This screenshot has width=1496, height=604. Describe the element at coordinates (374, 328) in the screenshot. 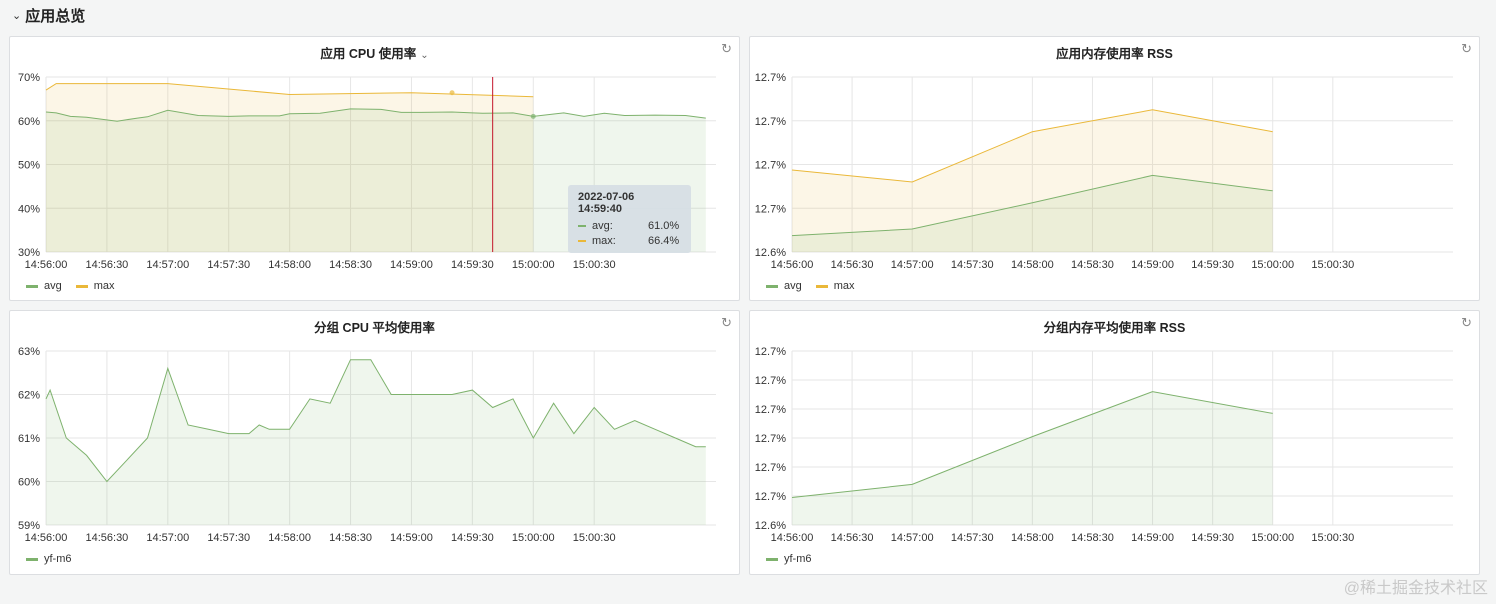

I see `panel-title: 分组 CPU 平均使用率` at that location.